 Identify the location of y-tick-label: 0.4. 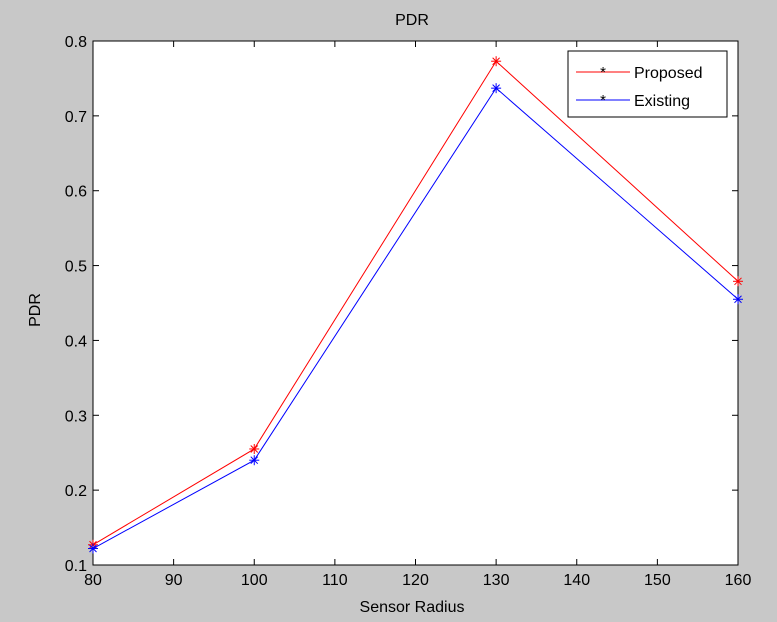
(76, 341).